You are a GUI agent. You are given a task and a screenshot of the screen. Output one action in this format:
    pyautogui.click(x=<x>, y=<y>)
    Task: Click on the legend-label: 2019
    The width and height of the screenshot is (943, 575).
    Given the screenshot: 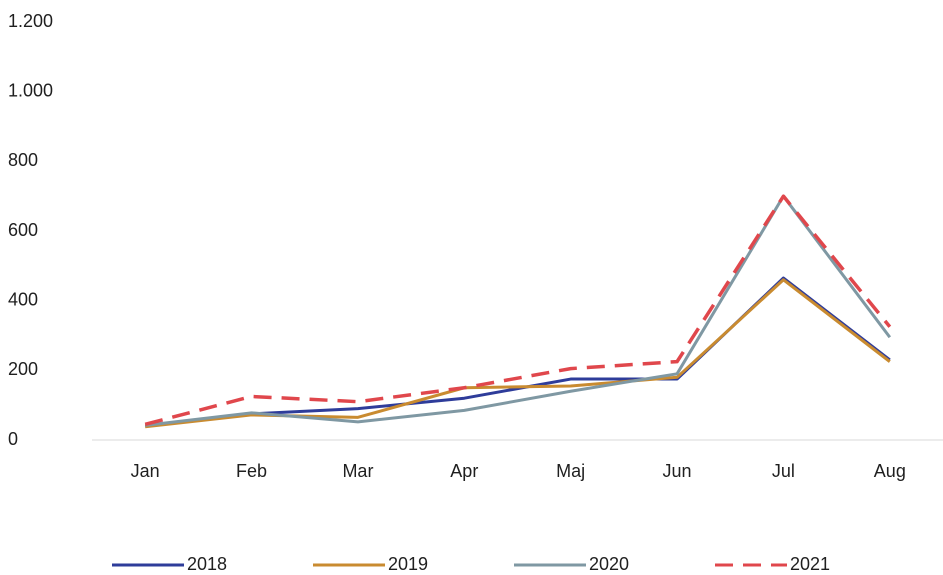 What is the action you would take?
    pyautogui.click(x=408, y=564)
    